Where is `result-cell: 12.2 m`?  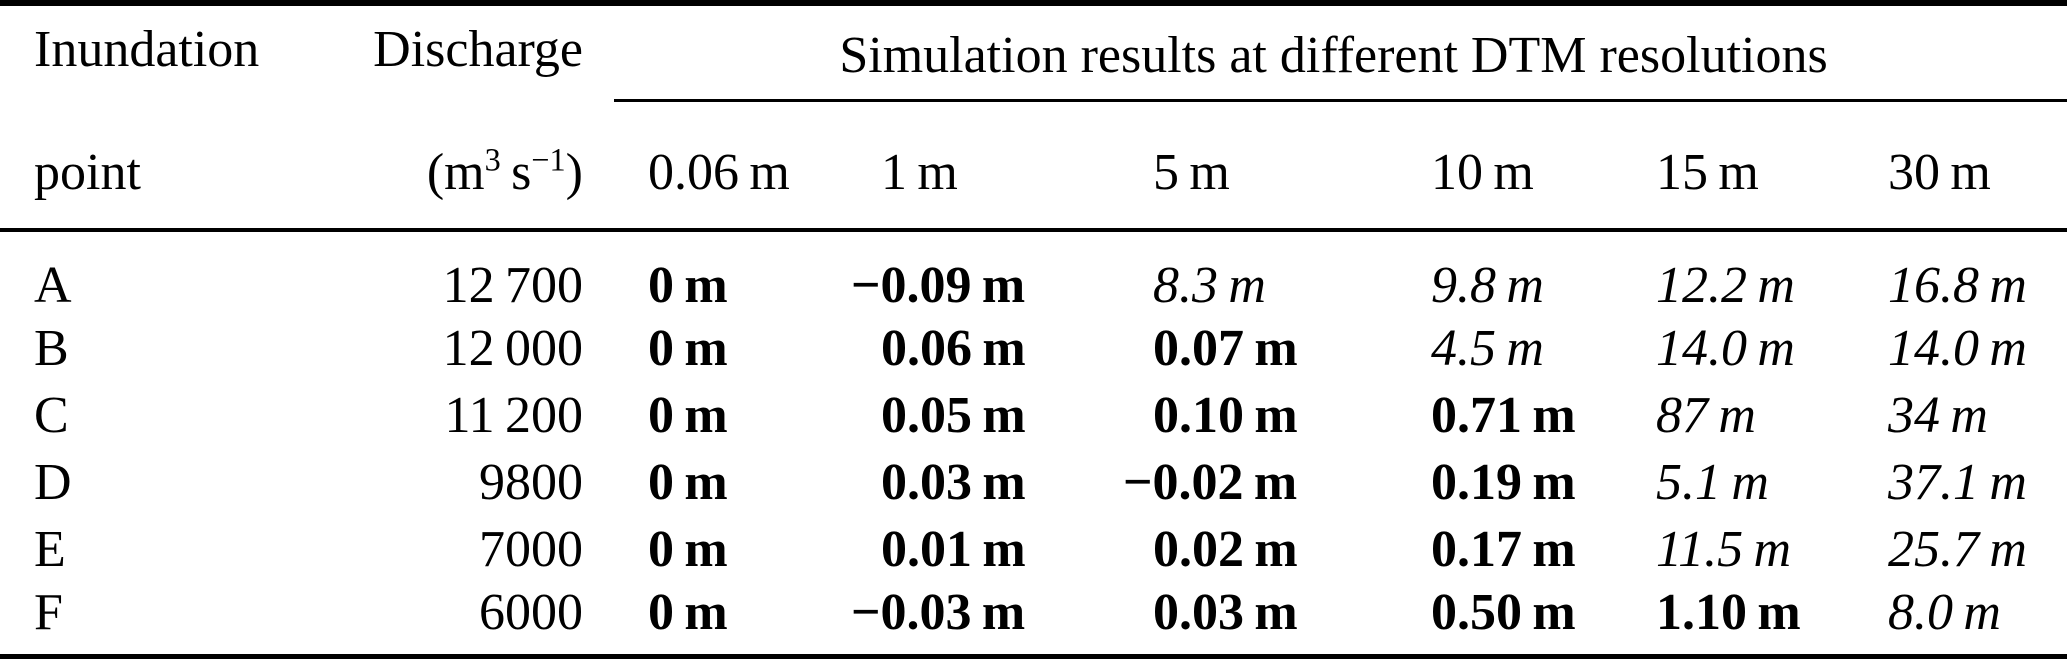 result-cell: 12.2 m is located at coordinates (1725, 285).